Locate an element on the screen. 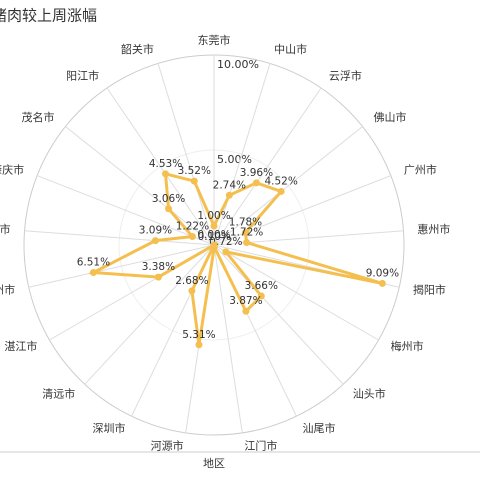  category-label: 中山市 is located at coordinates (290, 49).